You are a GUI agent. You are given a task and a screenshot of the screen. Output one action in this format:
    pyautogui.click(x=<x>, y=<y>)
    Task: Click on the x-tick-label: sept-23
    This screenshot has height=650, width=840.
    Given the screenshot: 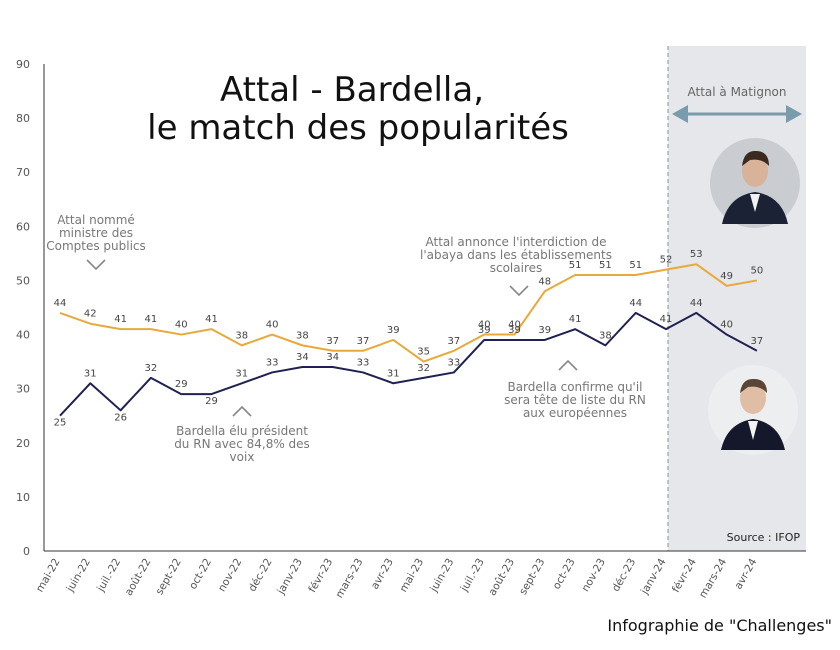 What is the action you would take?
    pyautogui.click(x=532, y=577)
    